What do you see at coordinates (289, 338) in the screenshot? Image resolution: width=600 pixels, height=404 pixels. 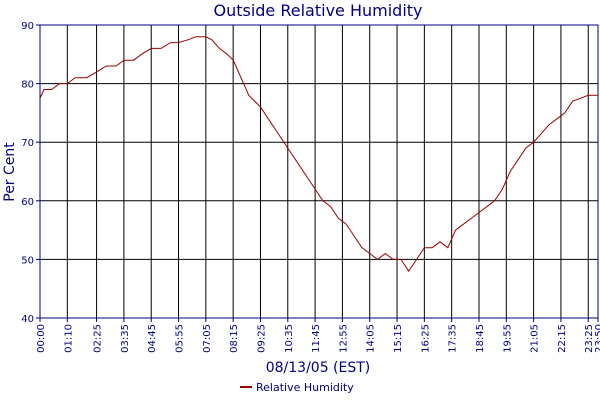 I see `x-tick-label: 10:35` at bounding box center [289, 338].